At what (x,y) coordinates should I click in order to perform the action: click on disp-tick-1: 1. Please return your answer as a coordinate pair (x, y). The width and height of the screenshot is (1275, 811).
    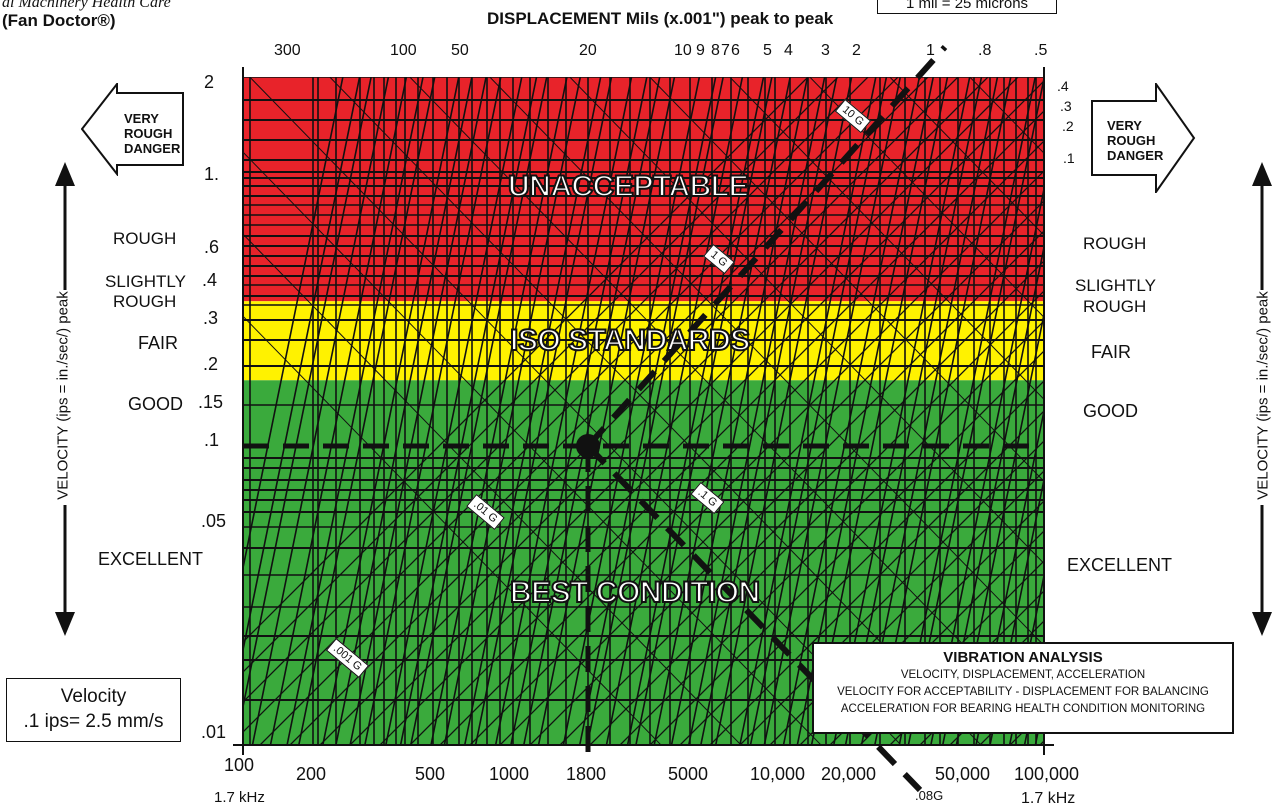
    Looking at the image, I should click on (930, 50).